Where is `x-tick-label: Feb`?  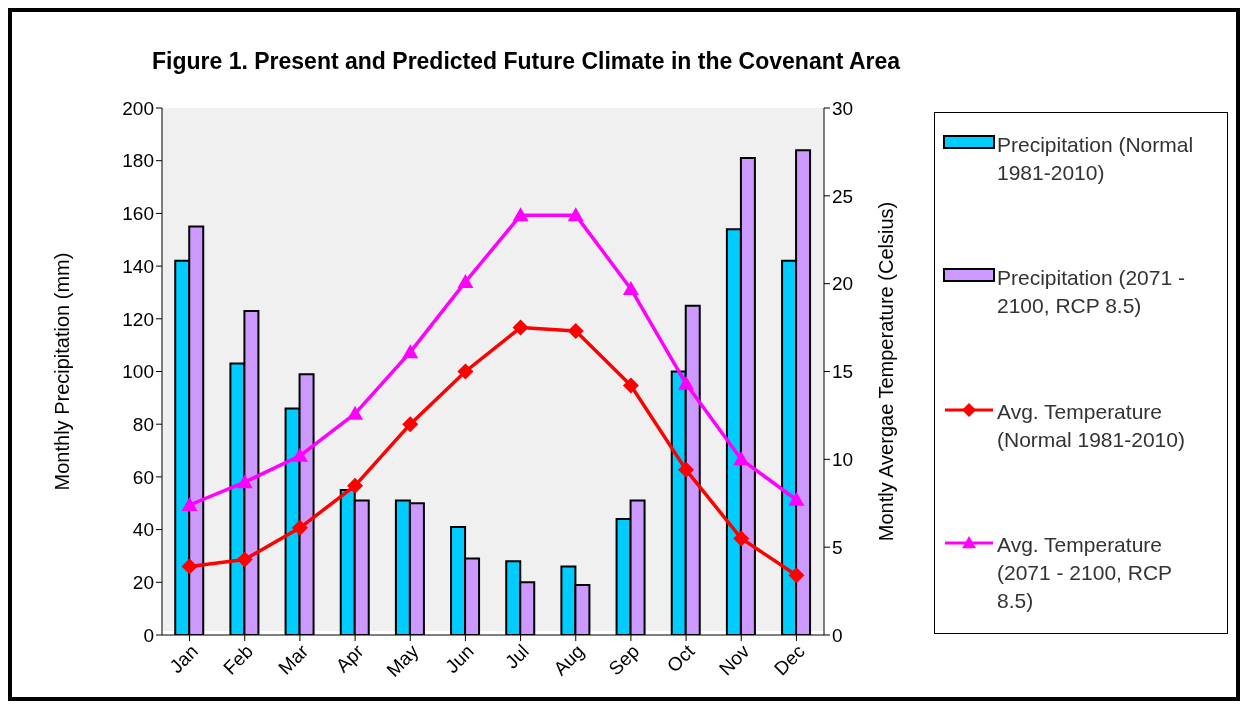 x-tick-label: Feb is located at coordinates (238, 659).